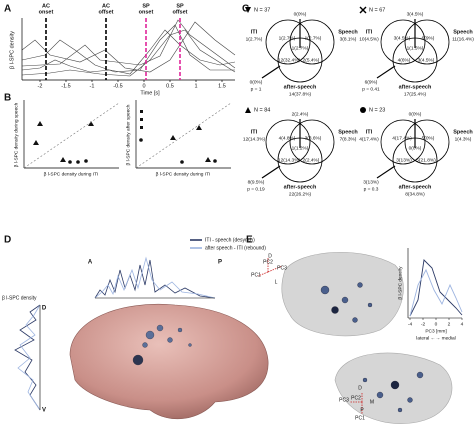 The image size is (474, 439). What do you see at coordinates (344, 400) in the screenshot?
I see `axis-direction: PC3` at bounding box center [344, 400].